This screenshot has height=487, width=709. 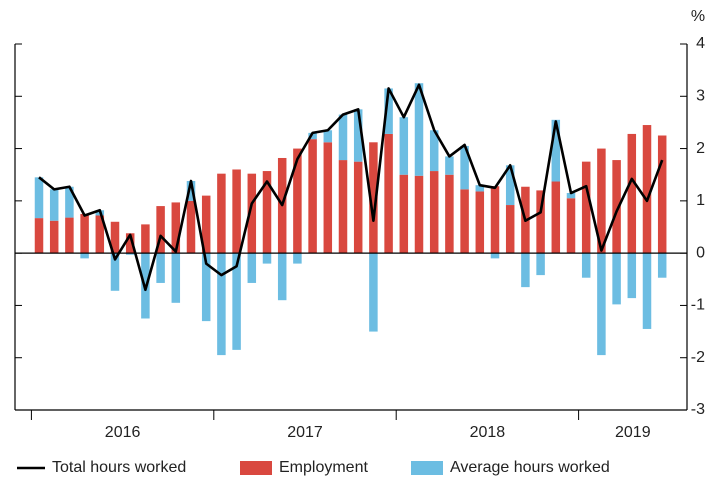 What do you see at coordinates (698, 16) in the screenshot?
I see `unit-label: %` at bounding box center [698, 16].